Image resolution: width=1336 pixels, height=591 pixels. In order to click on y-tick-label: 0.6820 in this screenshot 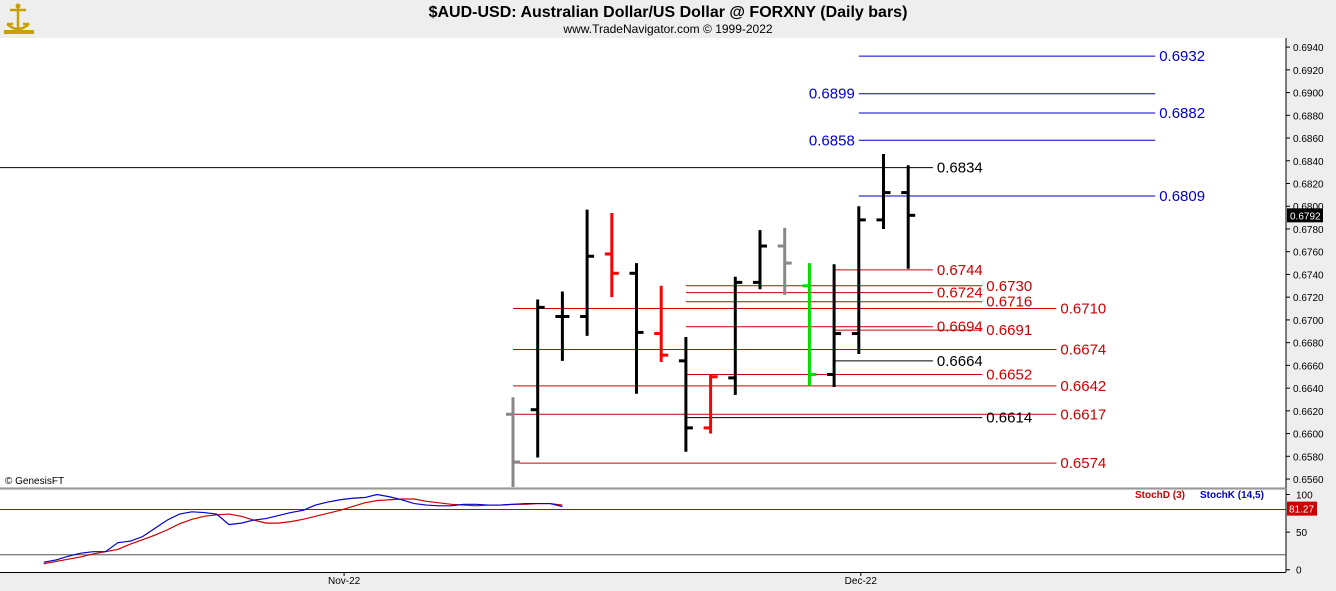, I will do `click(1308, 184)`.